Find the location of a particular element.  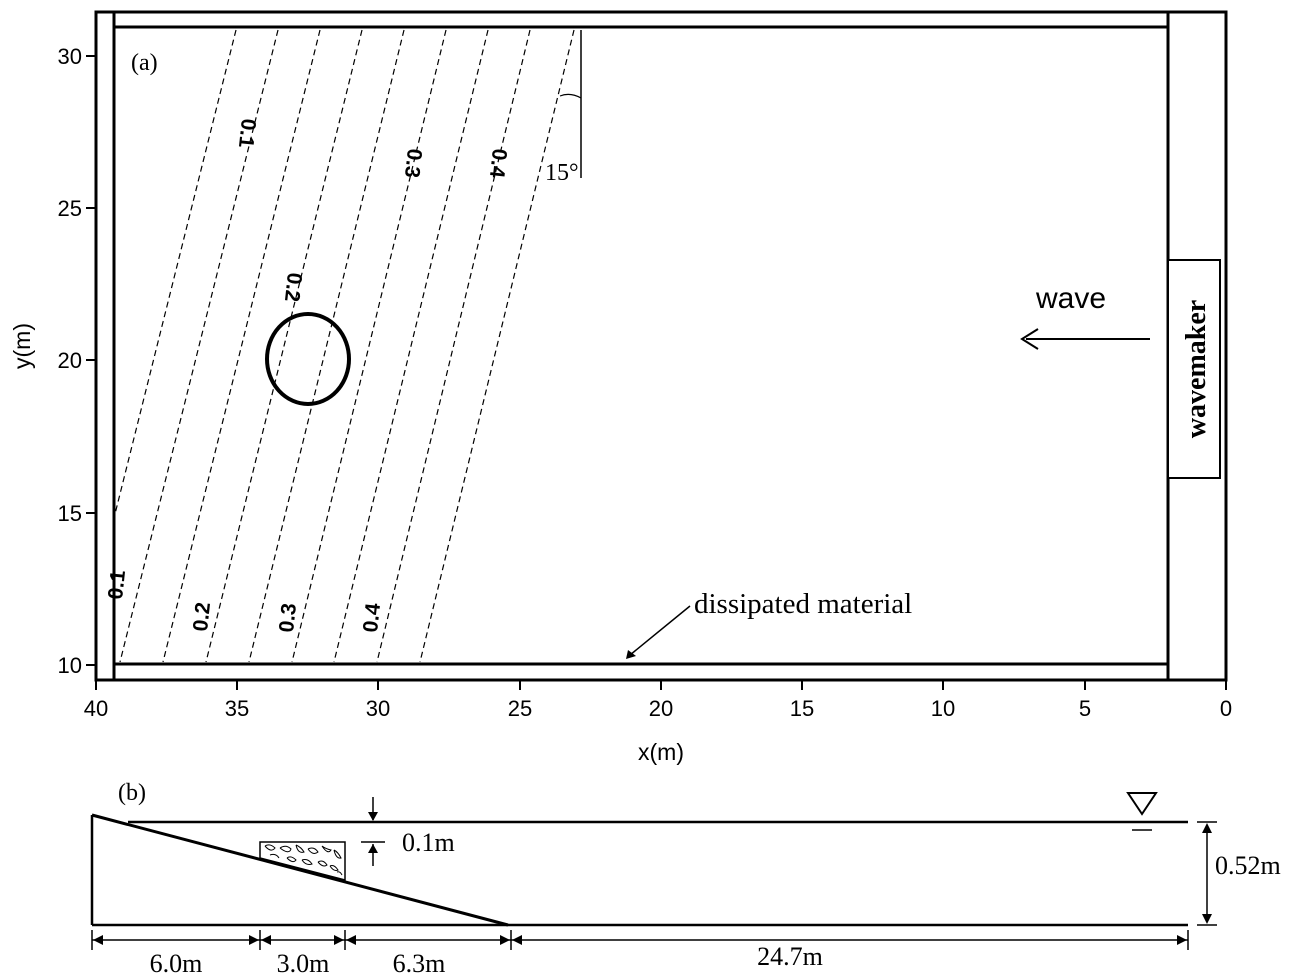

contour-label-top: 0.3 is located at coordinates (413, 162).